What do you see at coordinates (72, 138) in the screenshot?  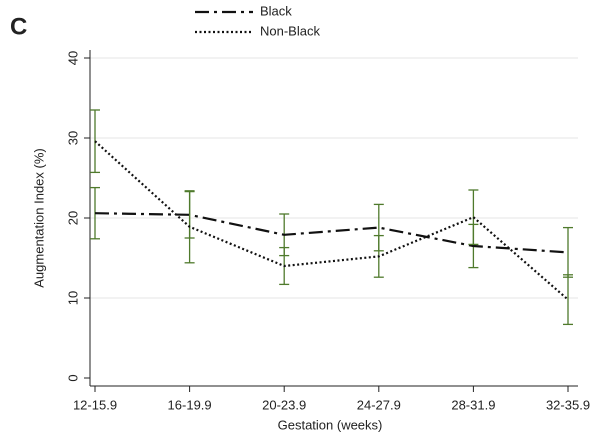 I see `y-tick-label: 30` at bounding box center [72, 138].